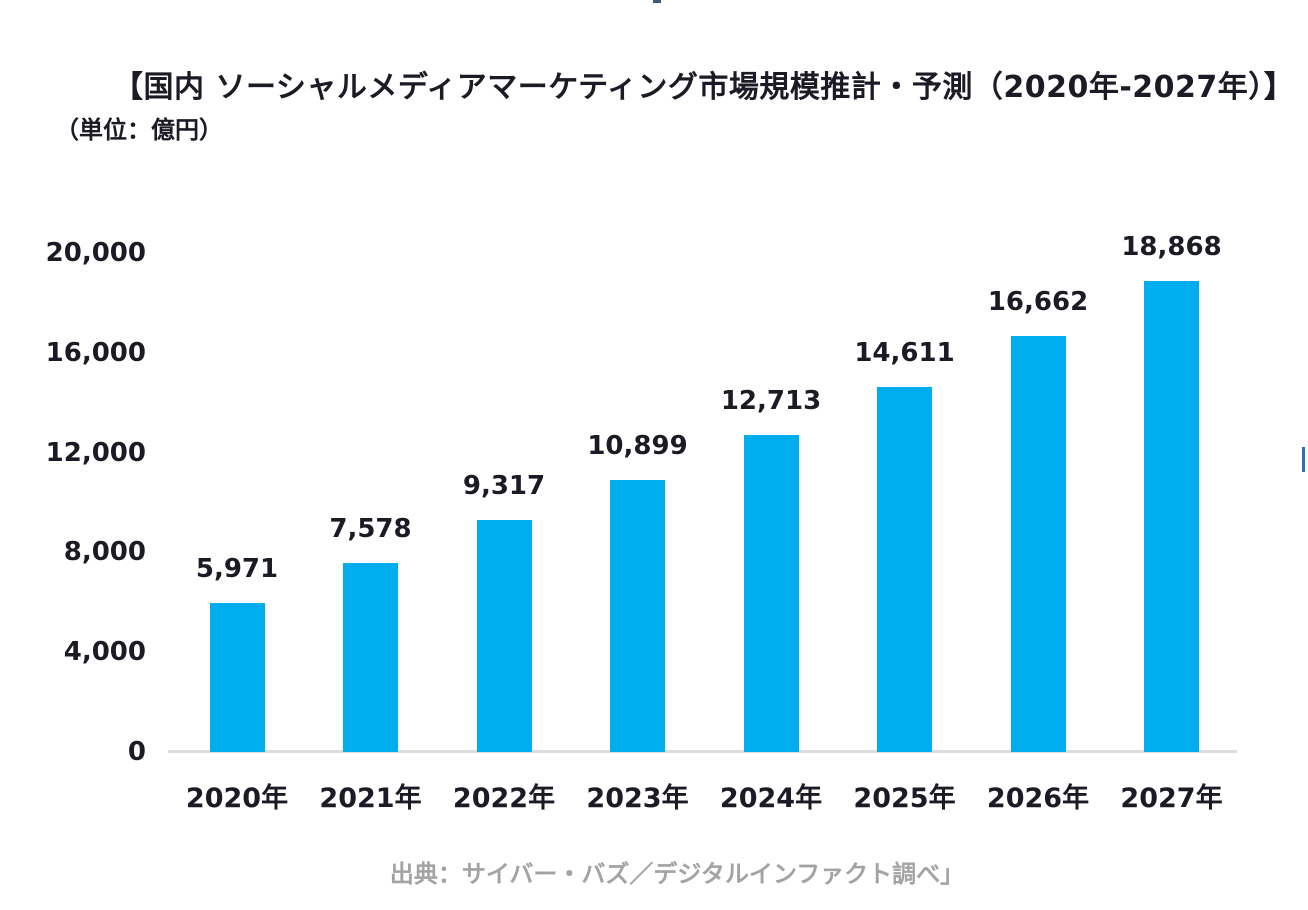 Image resolution: width=1308 pixels, height=910 pixels. I want to click on bar-value-label: 16,662, so click(1038, 302).